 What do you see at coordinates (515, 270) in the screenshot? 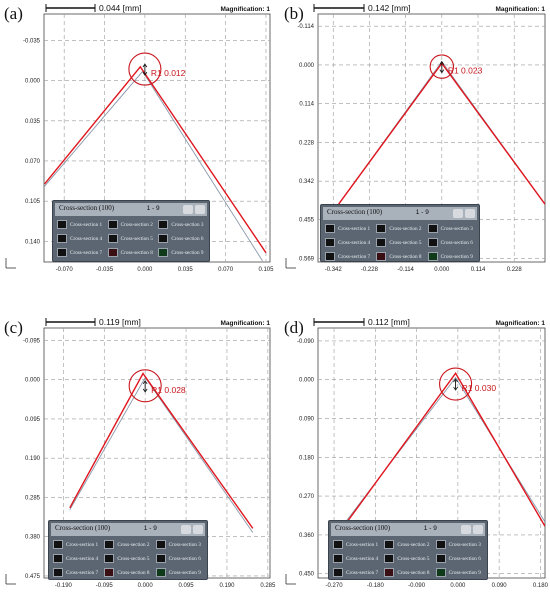
I see `x-tick-label: 0.228` at bounding box center [515, 270].